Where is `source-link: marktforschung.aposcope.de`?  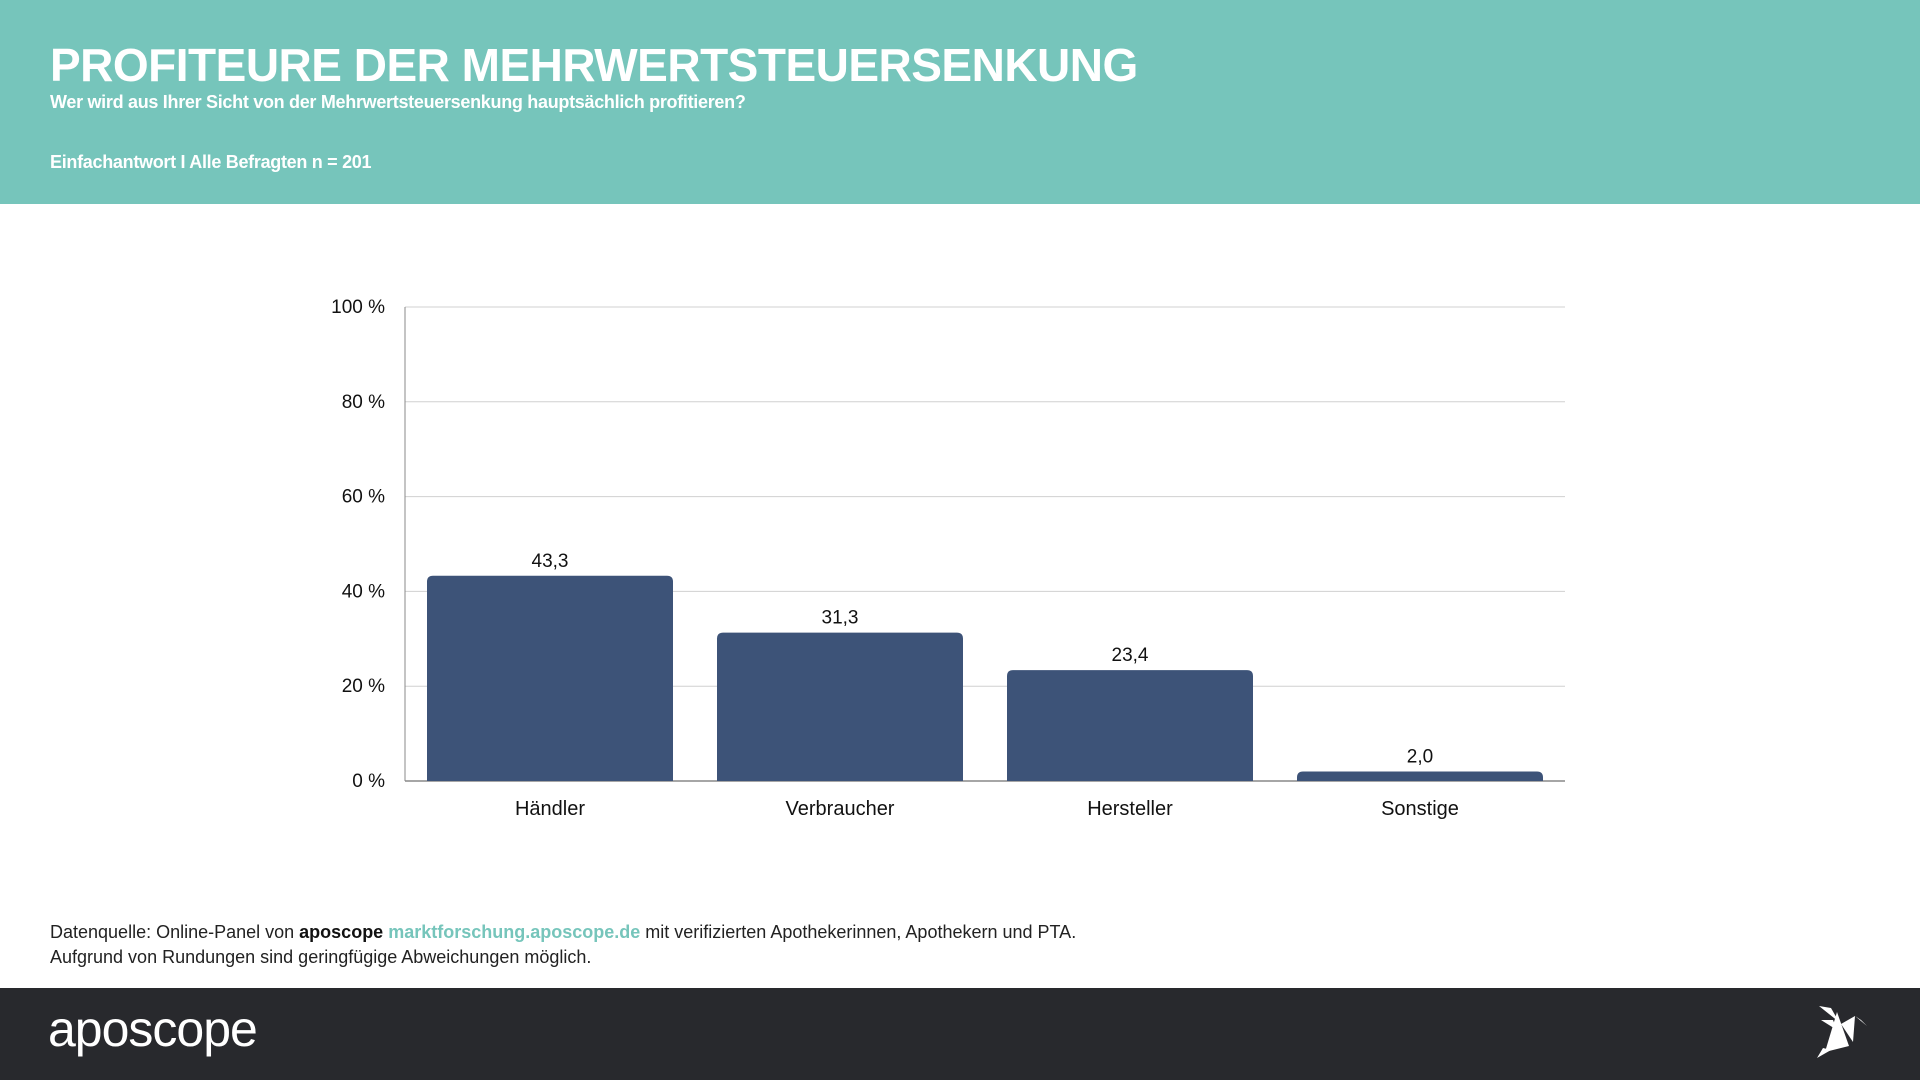 source-link: marktforschung.aposcope.de is located at coordinates (514, 932).